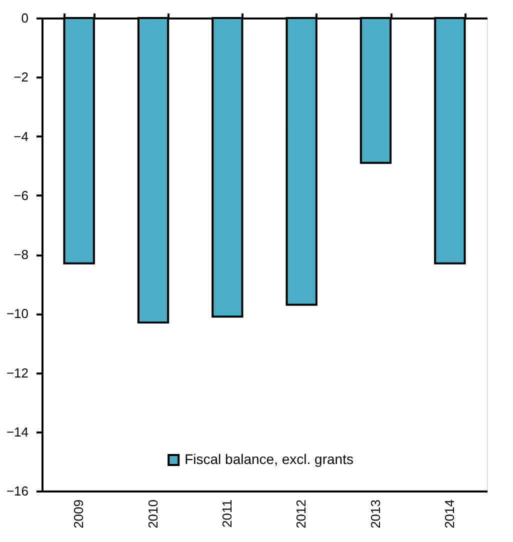  What do you see at coordinates (301, 514) in the screenshot?
I see `x-tick-label: 2012` at bounding box center [301, 514].